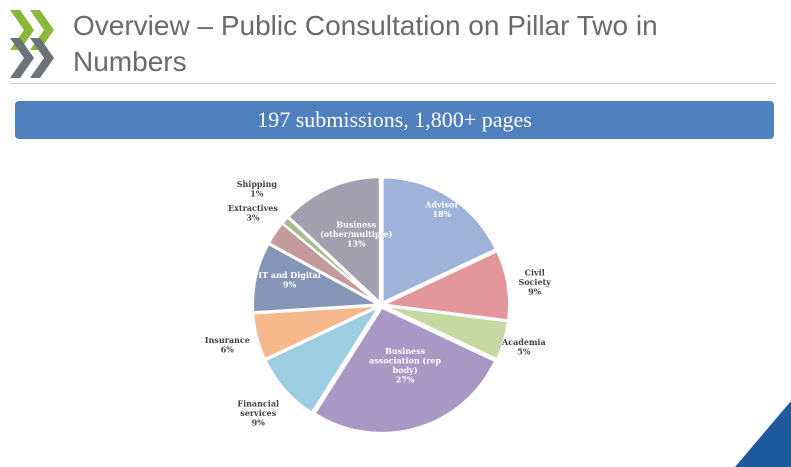  I want to click on pie-label-academia: Academia 5%, so click(523, 347).